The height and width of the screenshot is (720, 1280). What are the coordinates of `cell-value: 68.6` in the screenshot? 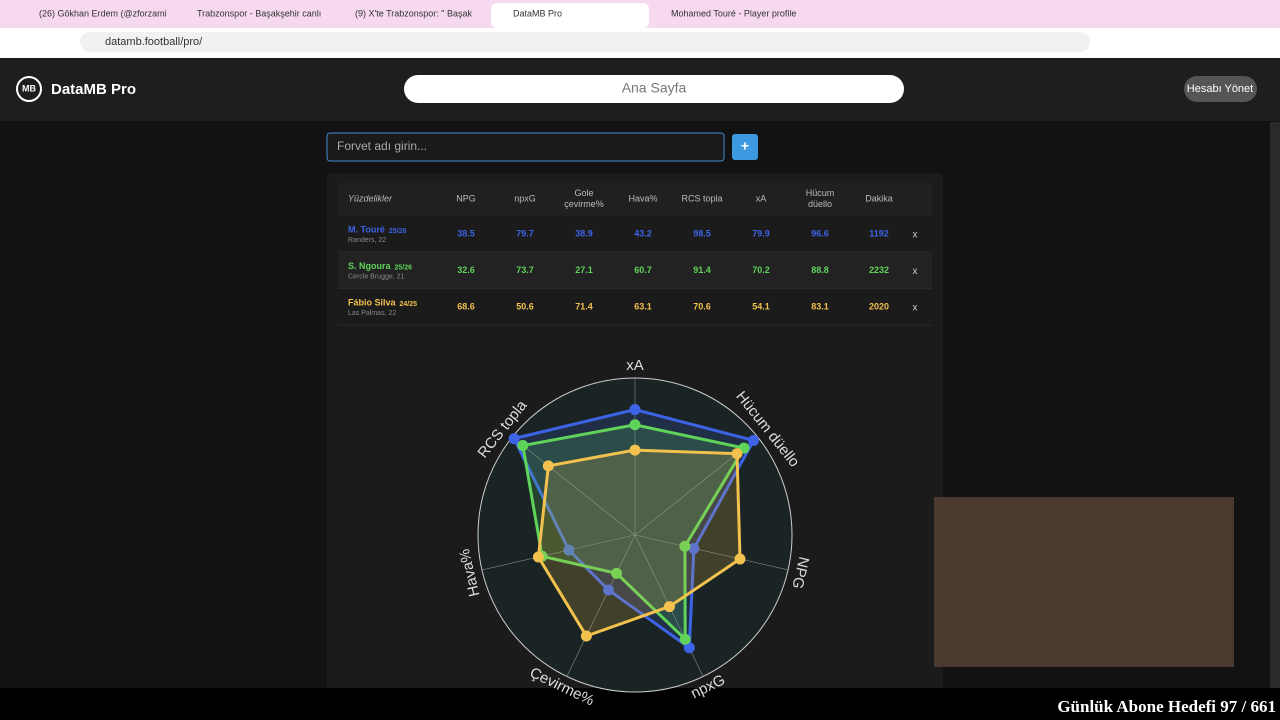 It's located at (466, 306).